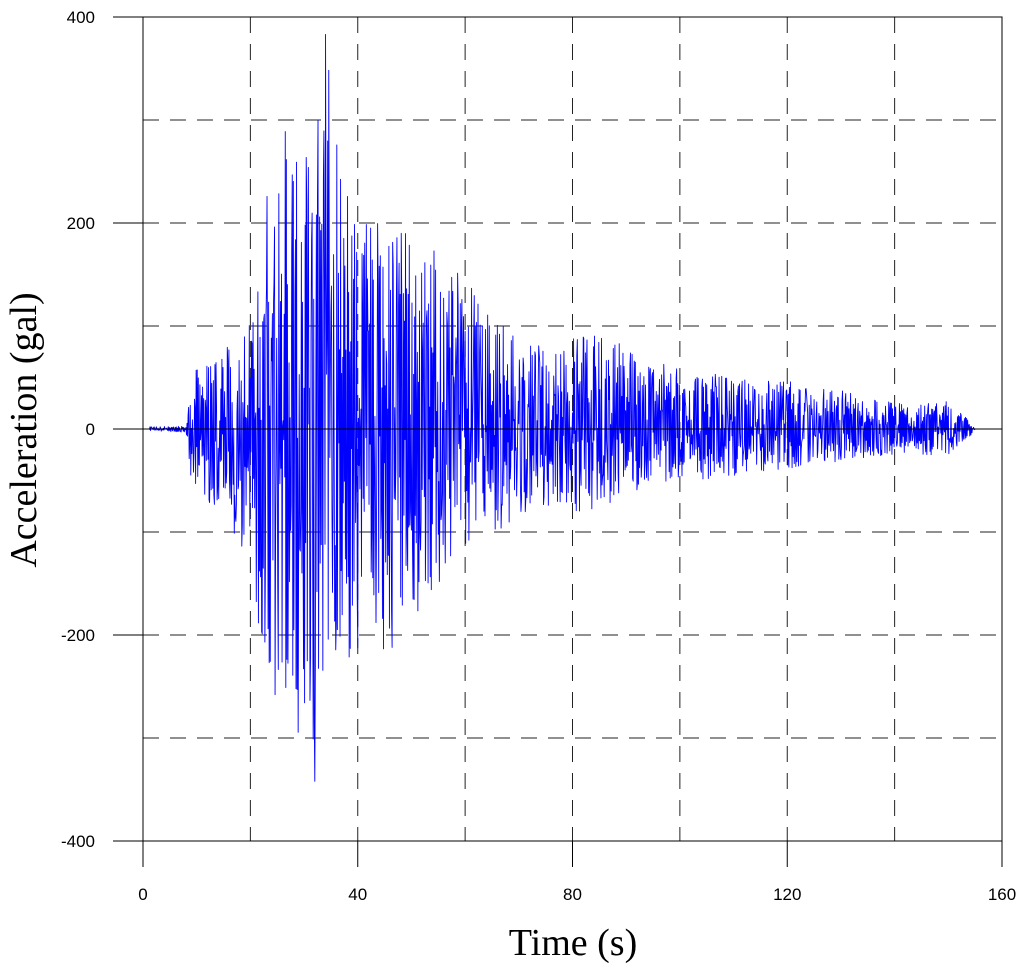 The image size is (1024, 968). I want to click on x-tick-label: 40, so click(357, 894).